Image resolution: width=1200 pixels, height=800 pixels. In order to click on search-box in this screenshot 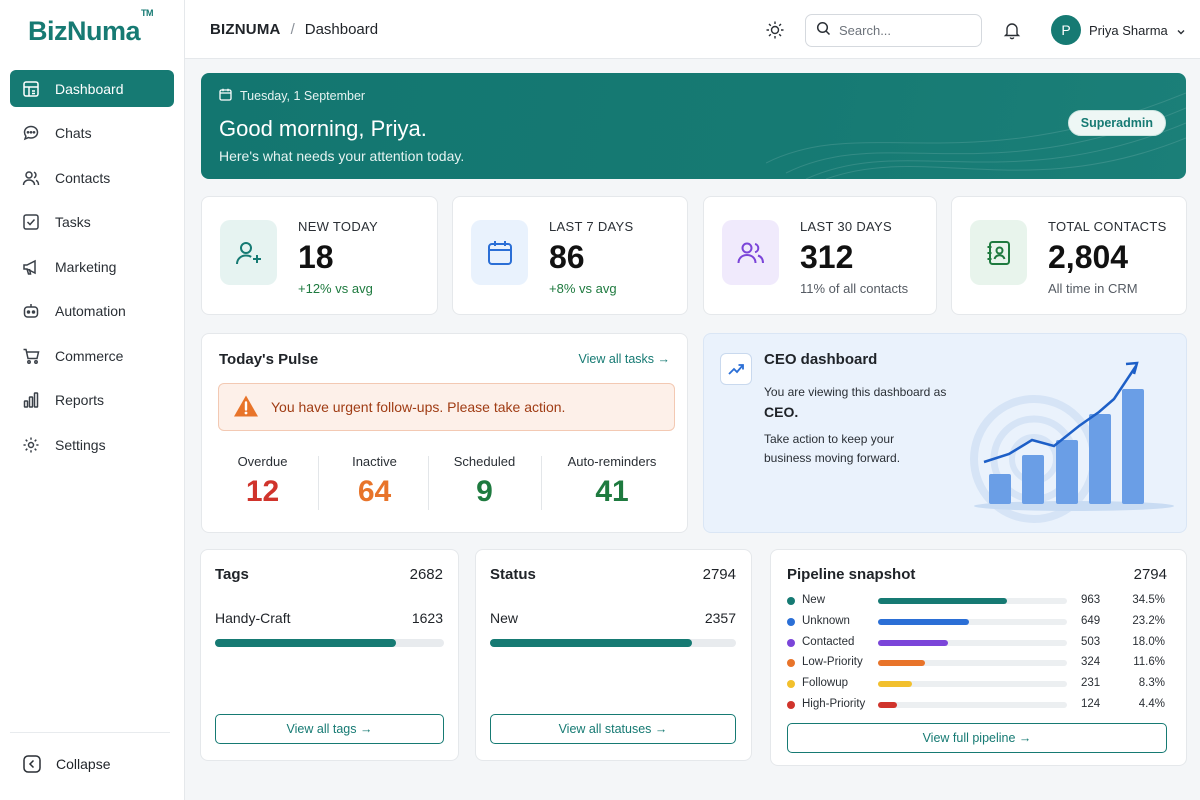, I will do `click(893, 30)`.